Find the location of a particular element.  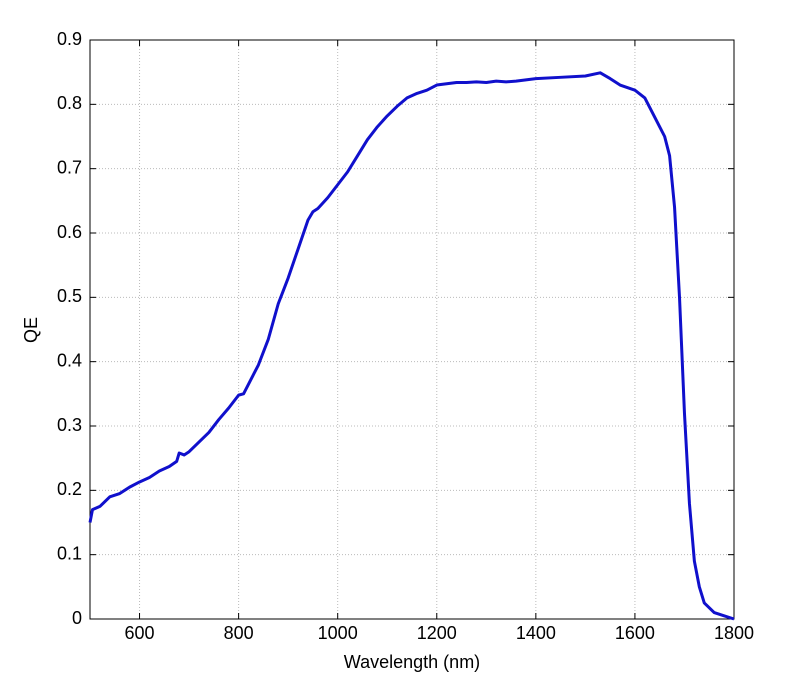

x-tick-label: 1600 is located at coordinates (635, 633).